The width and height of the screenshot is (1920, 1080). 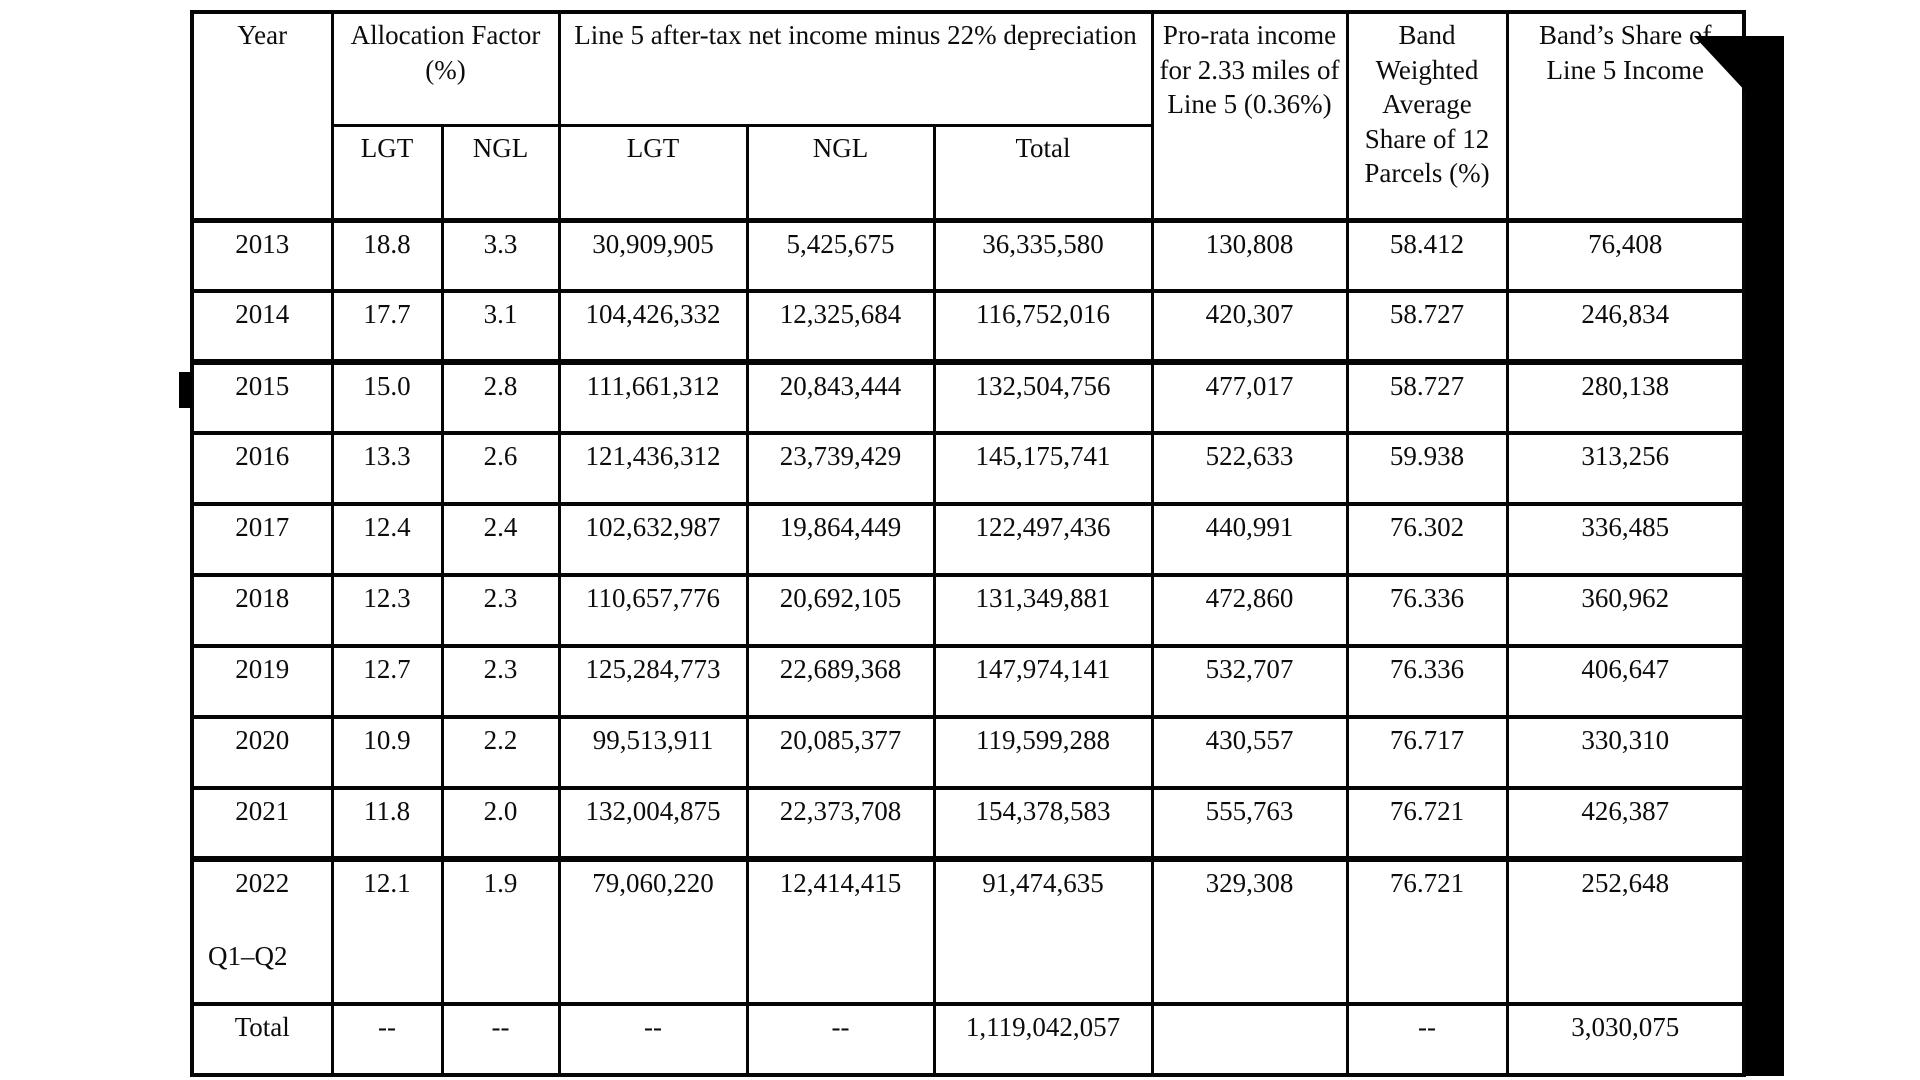 What do you see at coordinates (500, 752) in the screenshot?
I see `ngl-allocation-cell: 2.2` at bounding box center [500, 752].